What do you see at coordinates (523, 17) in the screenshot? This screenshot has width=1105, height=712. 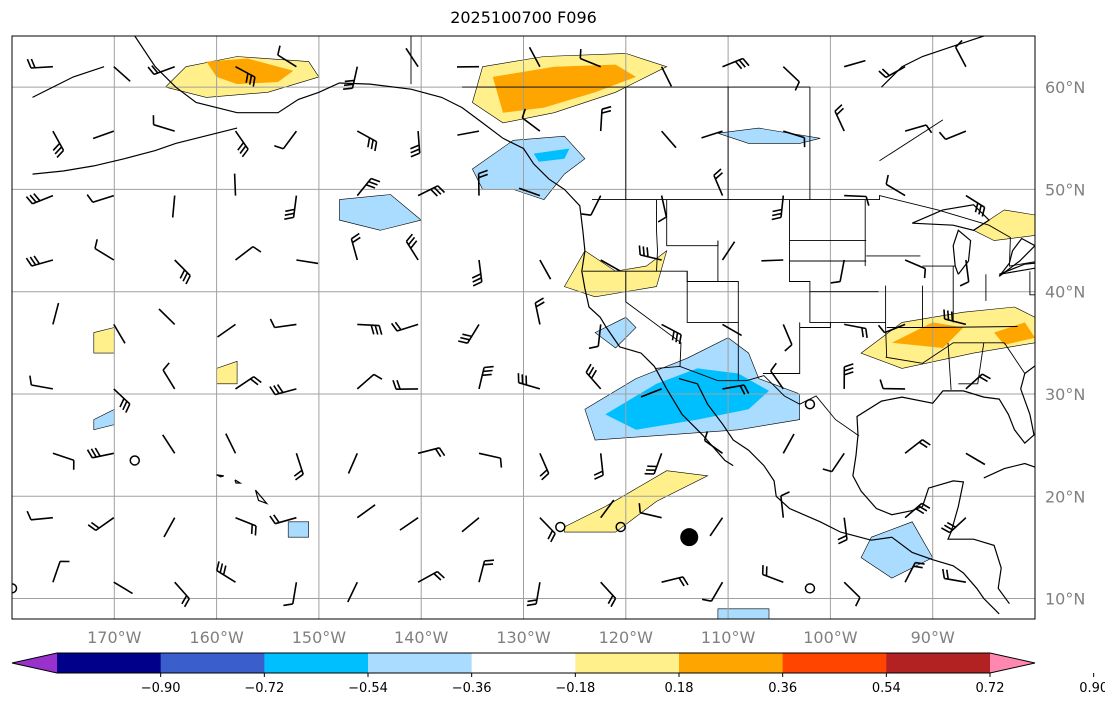 I see `chart-title: 2025100700 F096` at bounding box center [523, 17].